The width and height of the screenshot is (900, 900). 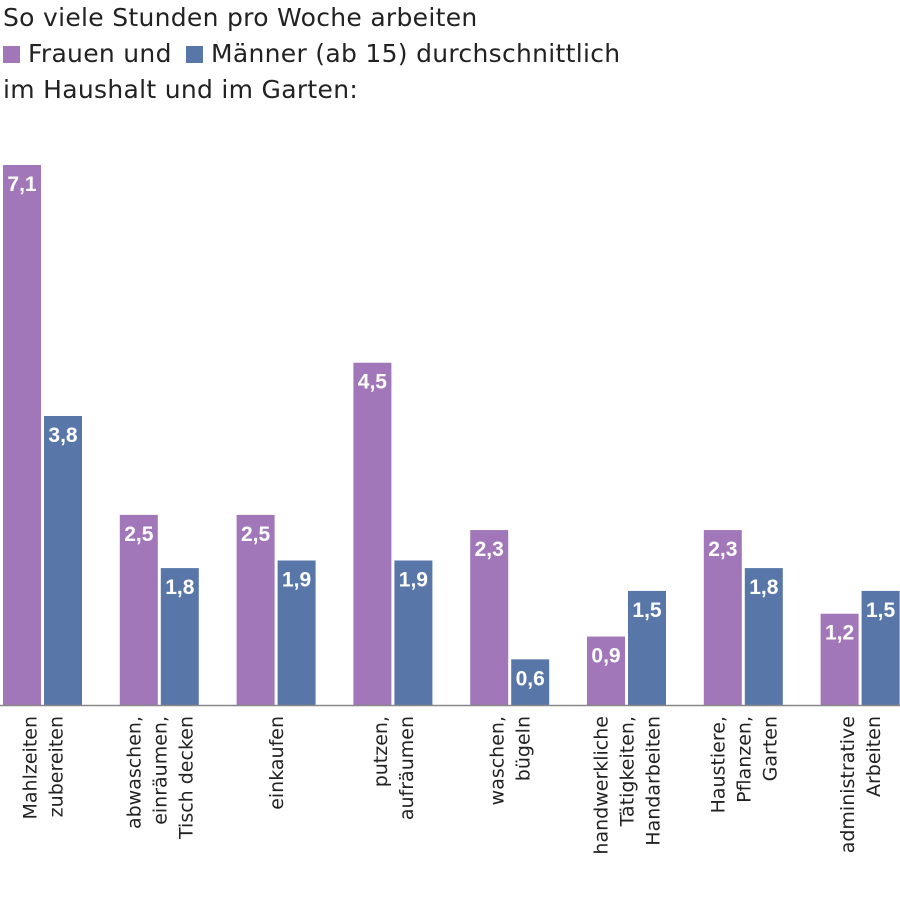 I want to click on legend-swatch-women, so click(x=11, y=54).